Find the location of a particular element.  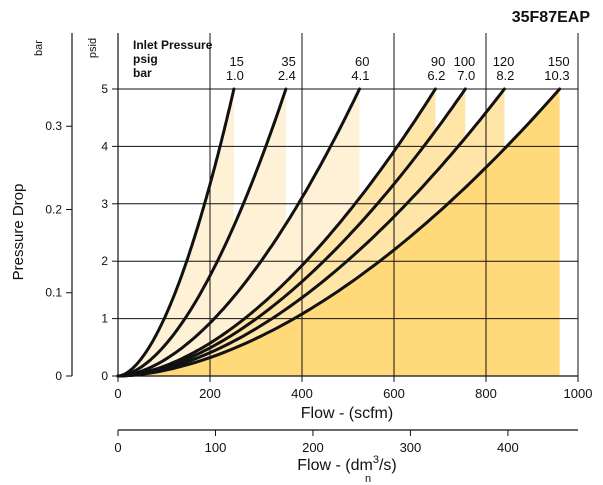

series-bar-label-120: 8.2 is located at coordinates (505, 75).